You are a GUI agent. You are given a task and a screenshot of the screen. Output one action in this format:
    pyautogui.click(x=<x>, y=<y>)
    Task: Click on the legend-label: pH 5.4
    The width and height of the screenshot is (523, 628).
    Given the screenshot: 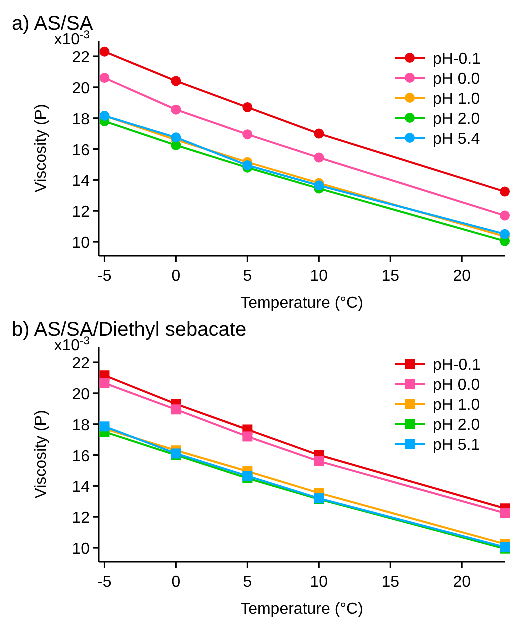 What is the action you would take?
    pyautogui.click(x=456, y=139)
    